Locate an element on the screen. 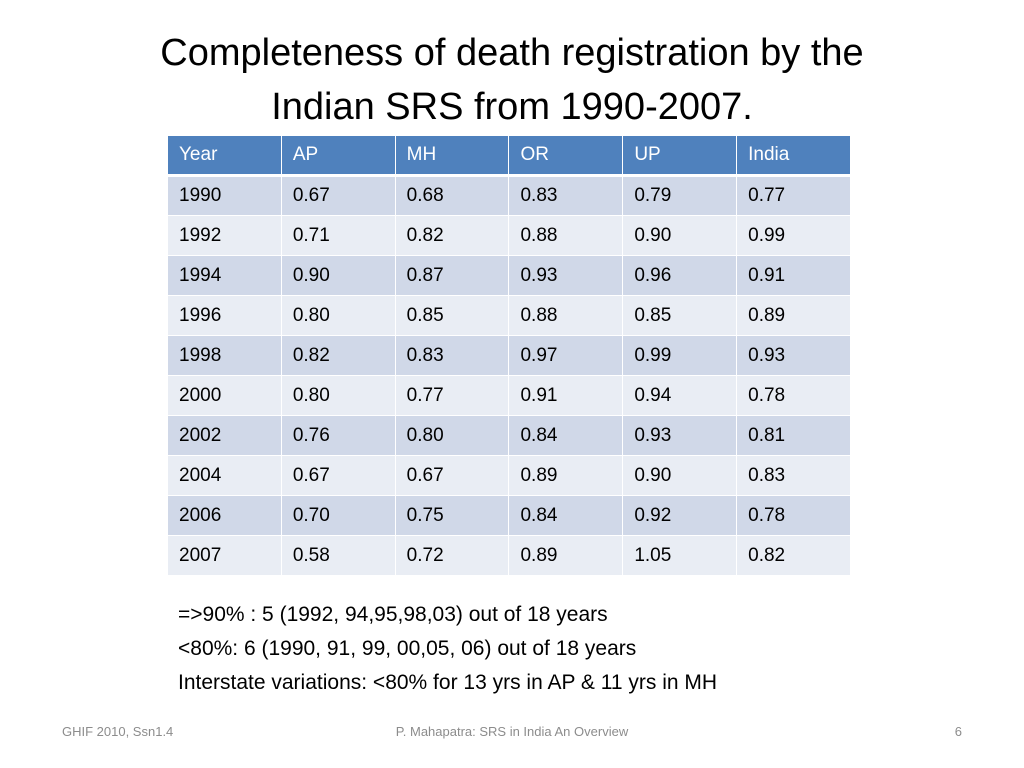 This screenshot has width=1024, height=768. table-row: 2002 0.76 0.80 0.84 0.93 0.81 is located at coordinates (509, 435).